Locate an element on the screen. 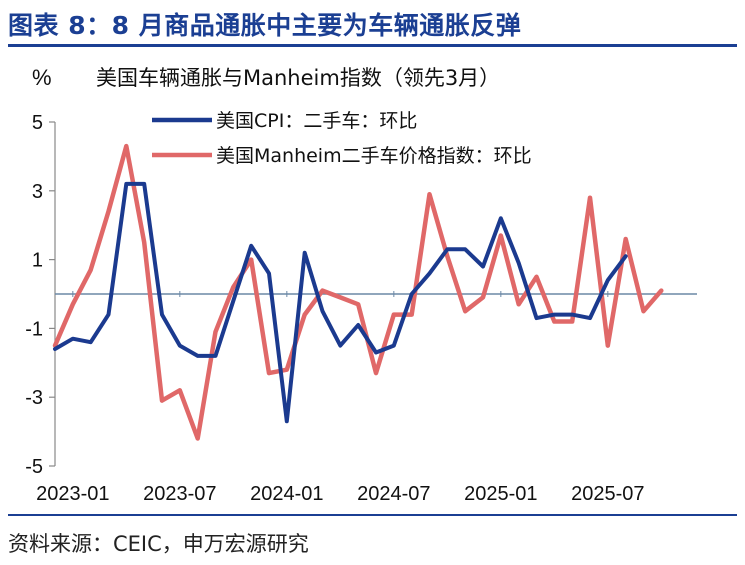 The image size is (745, 565). legend-item-cpi-used-cars: 美国CPI：二手车：环比 is located at coordinates (284, 121).